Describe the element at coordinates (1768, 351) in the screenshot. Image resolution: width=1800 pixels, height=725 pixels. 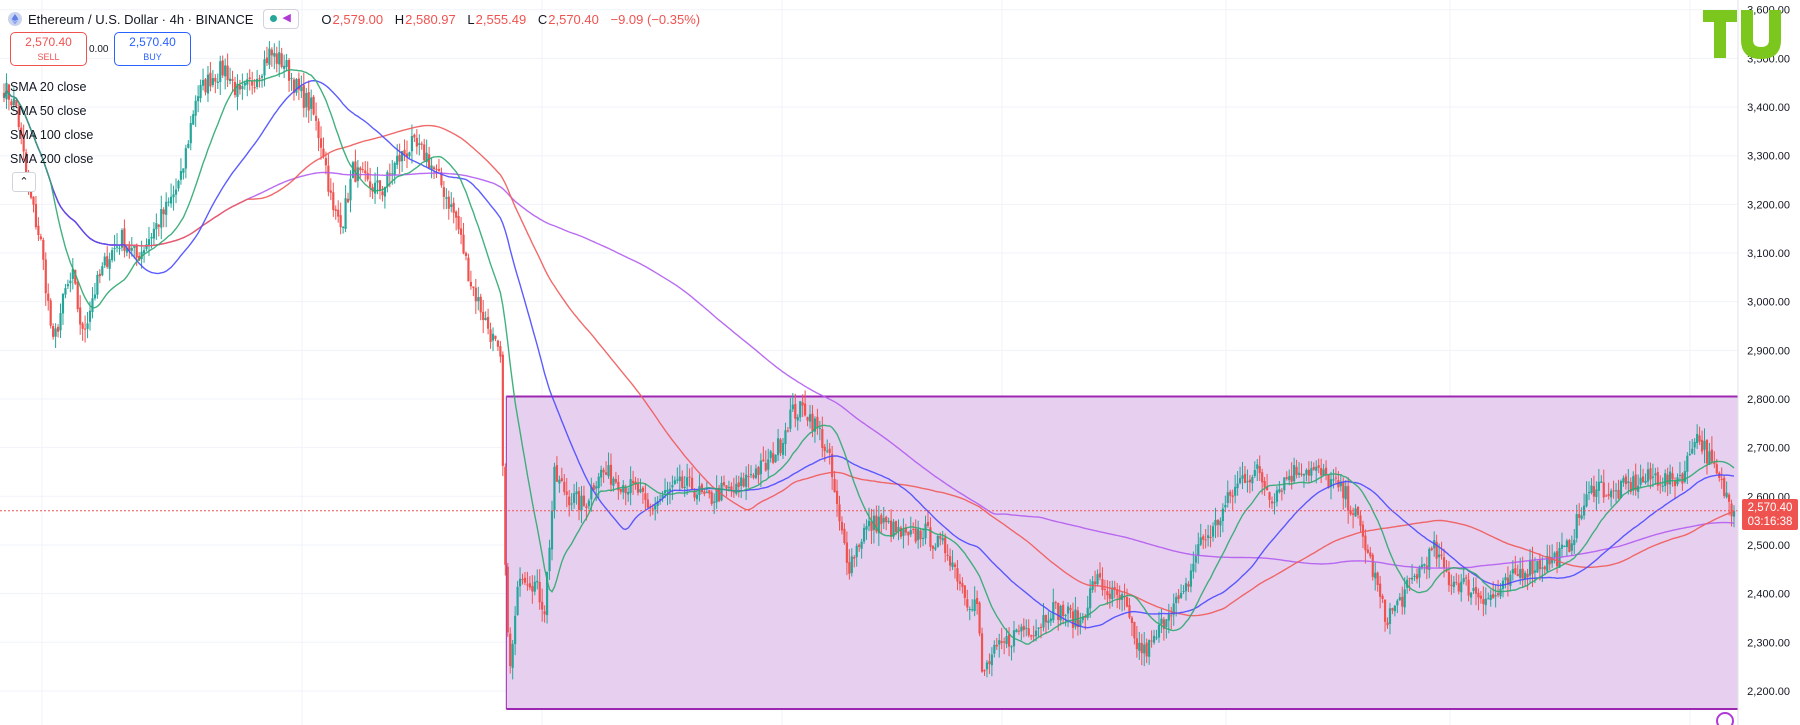
I see `price-axis-tick-label: 2,900.00` at that location.